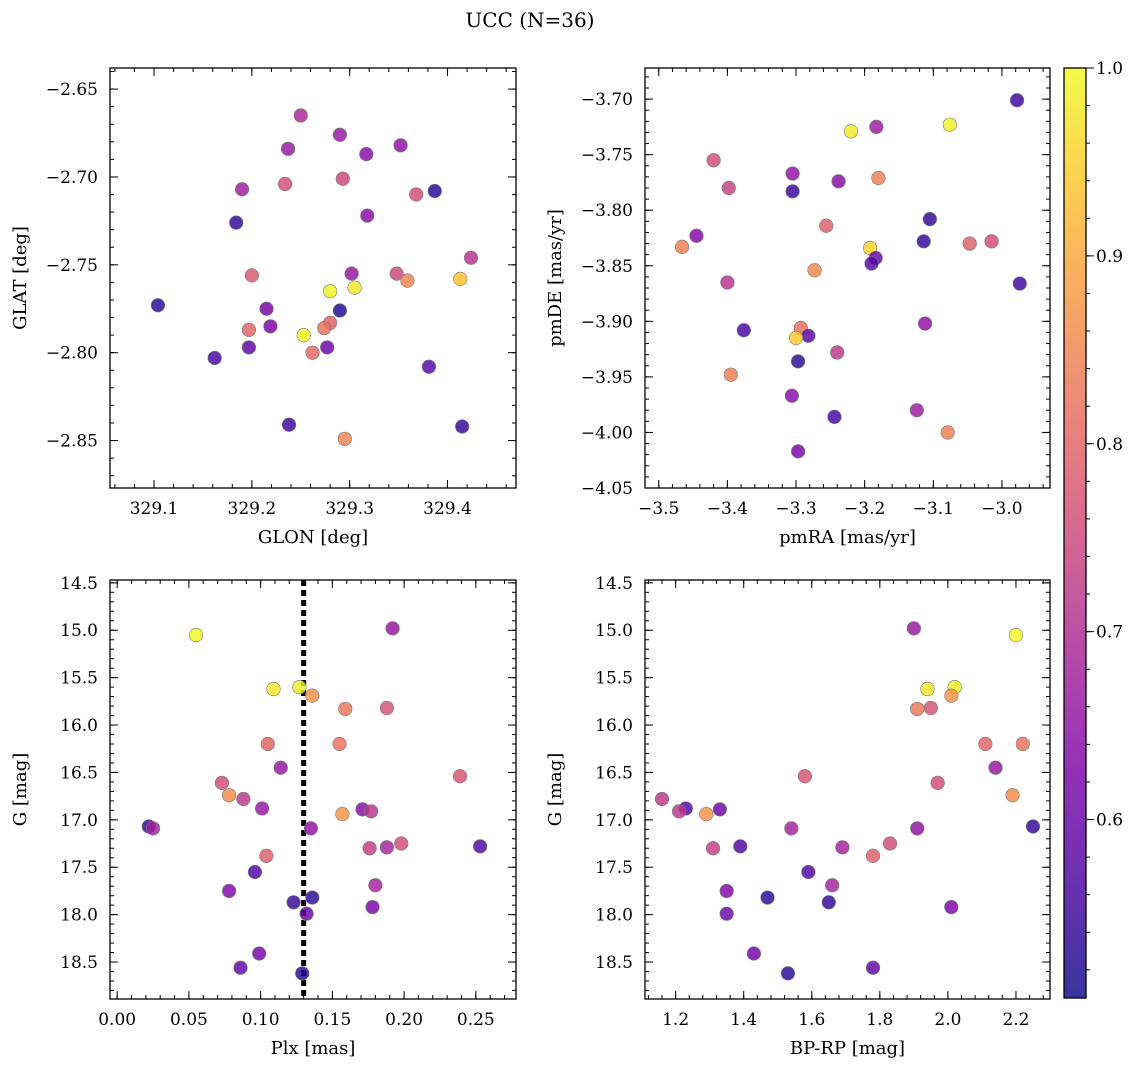 This screenshot has width=1136, height=1067. I want to click on colorbar-tick-label: 0.7, so click(1109, 633).